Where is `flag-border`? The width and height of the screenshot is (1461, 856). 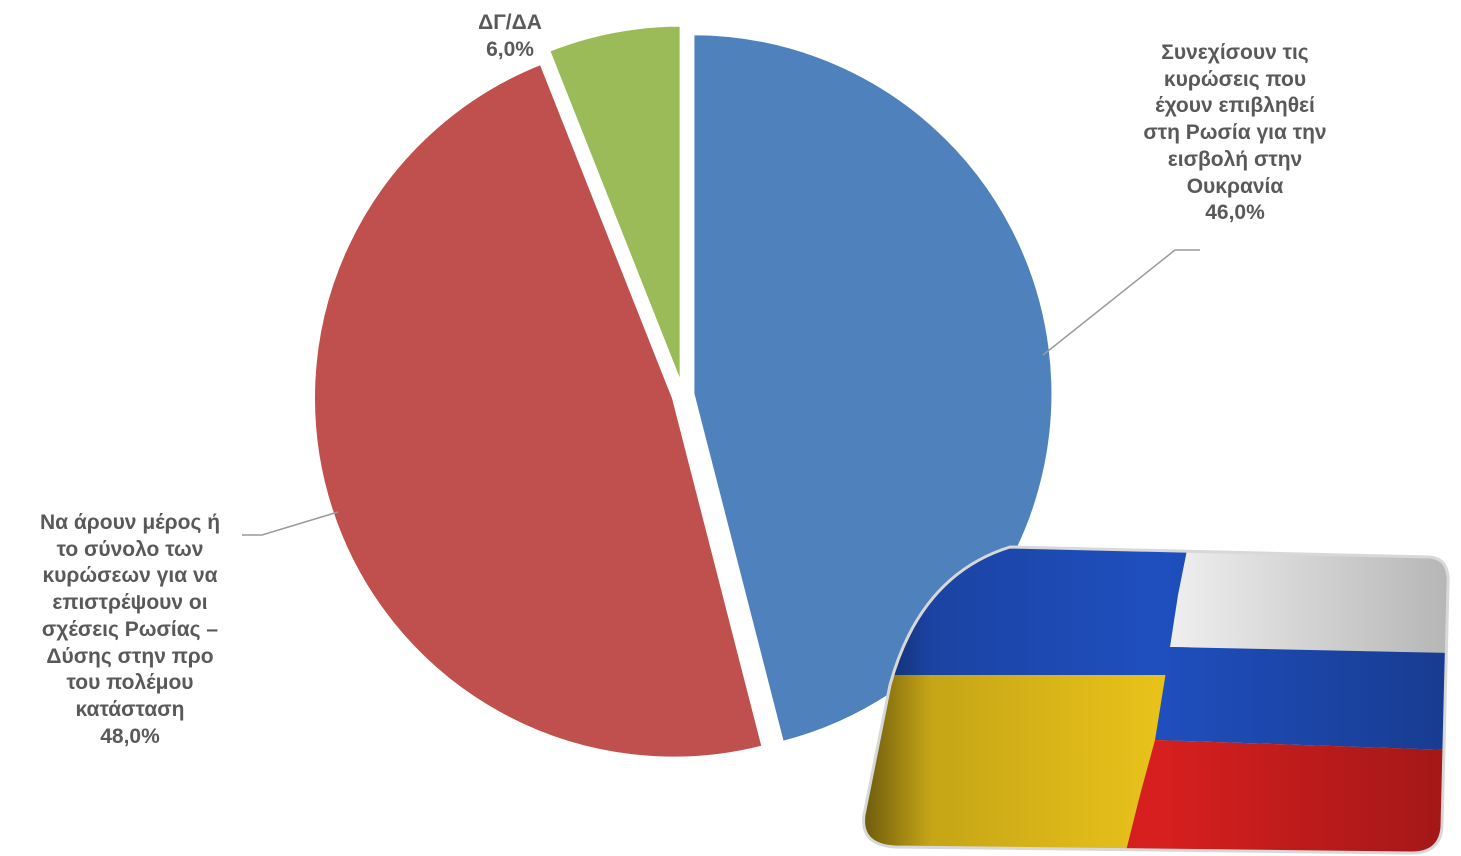
flag-border is located at coordinates (1156, 700).